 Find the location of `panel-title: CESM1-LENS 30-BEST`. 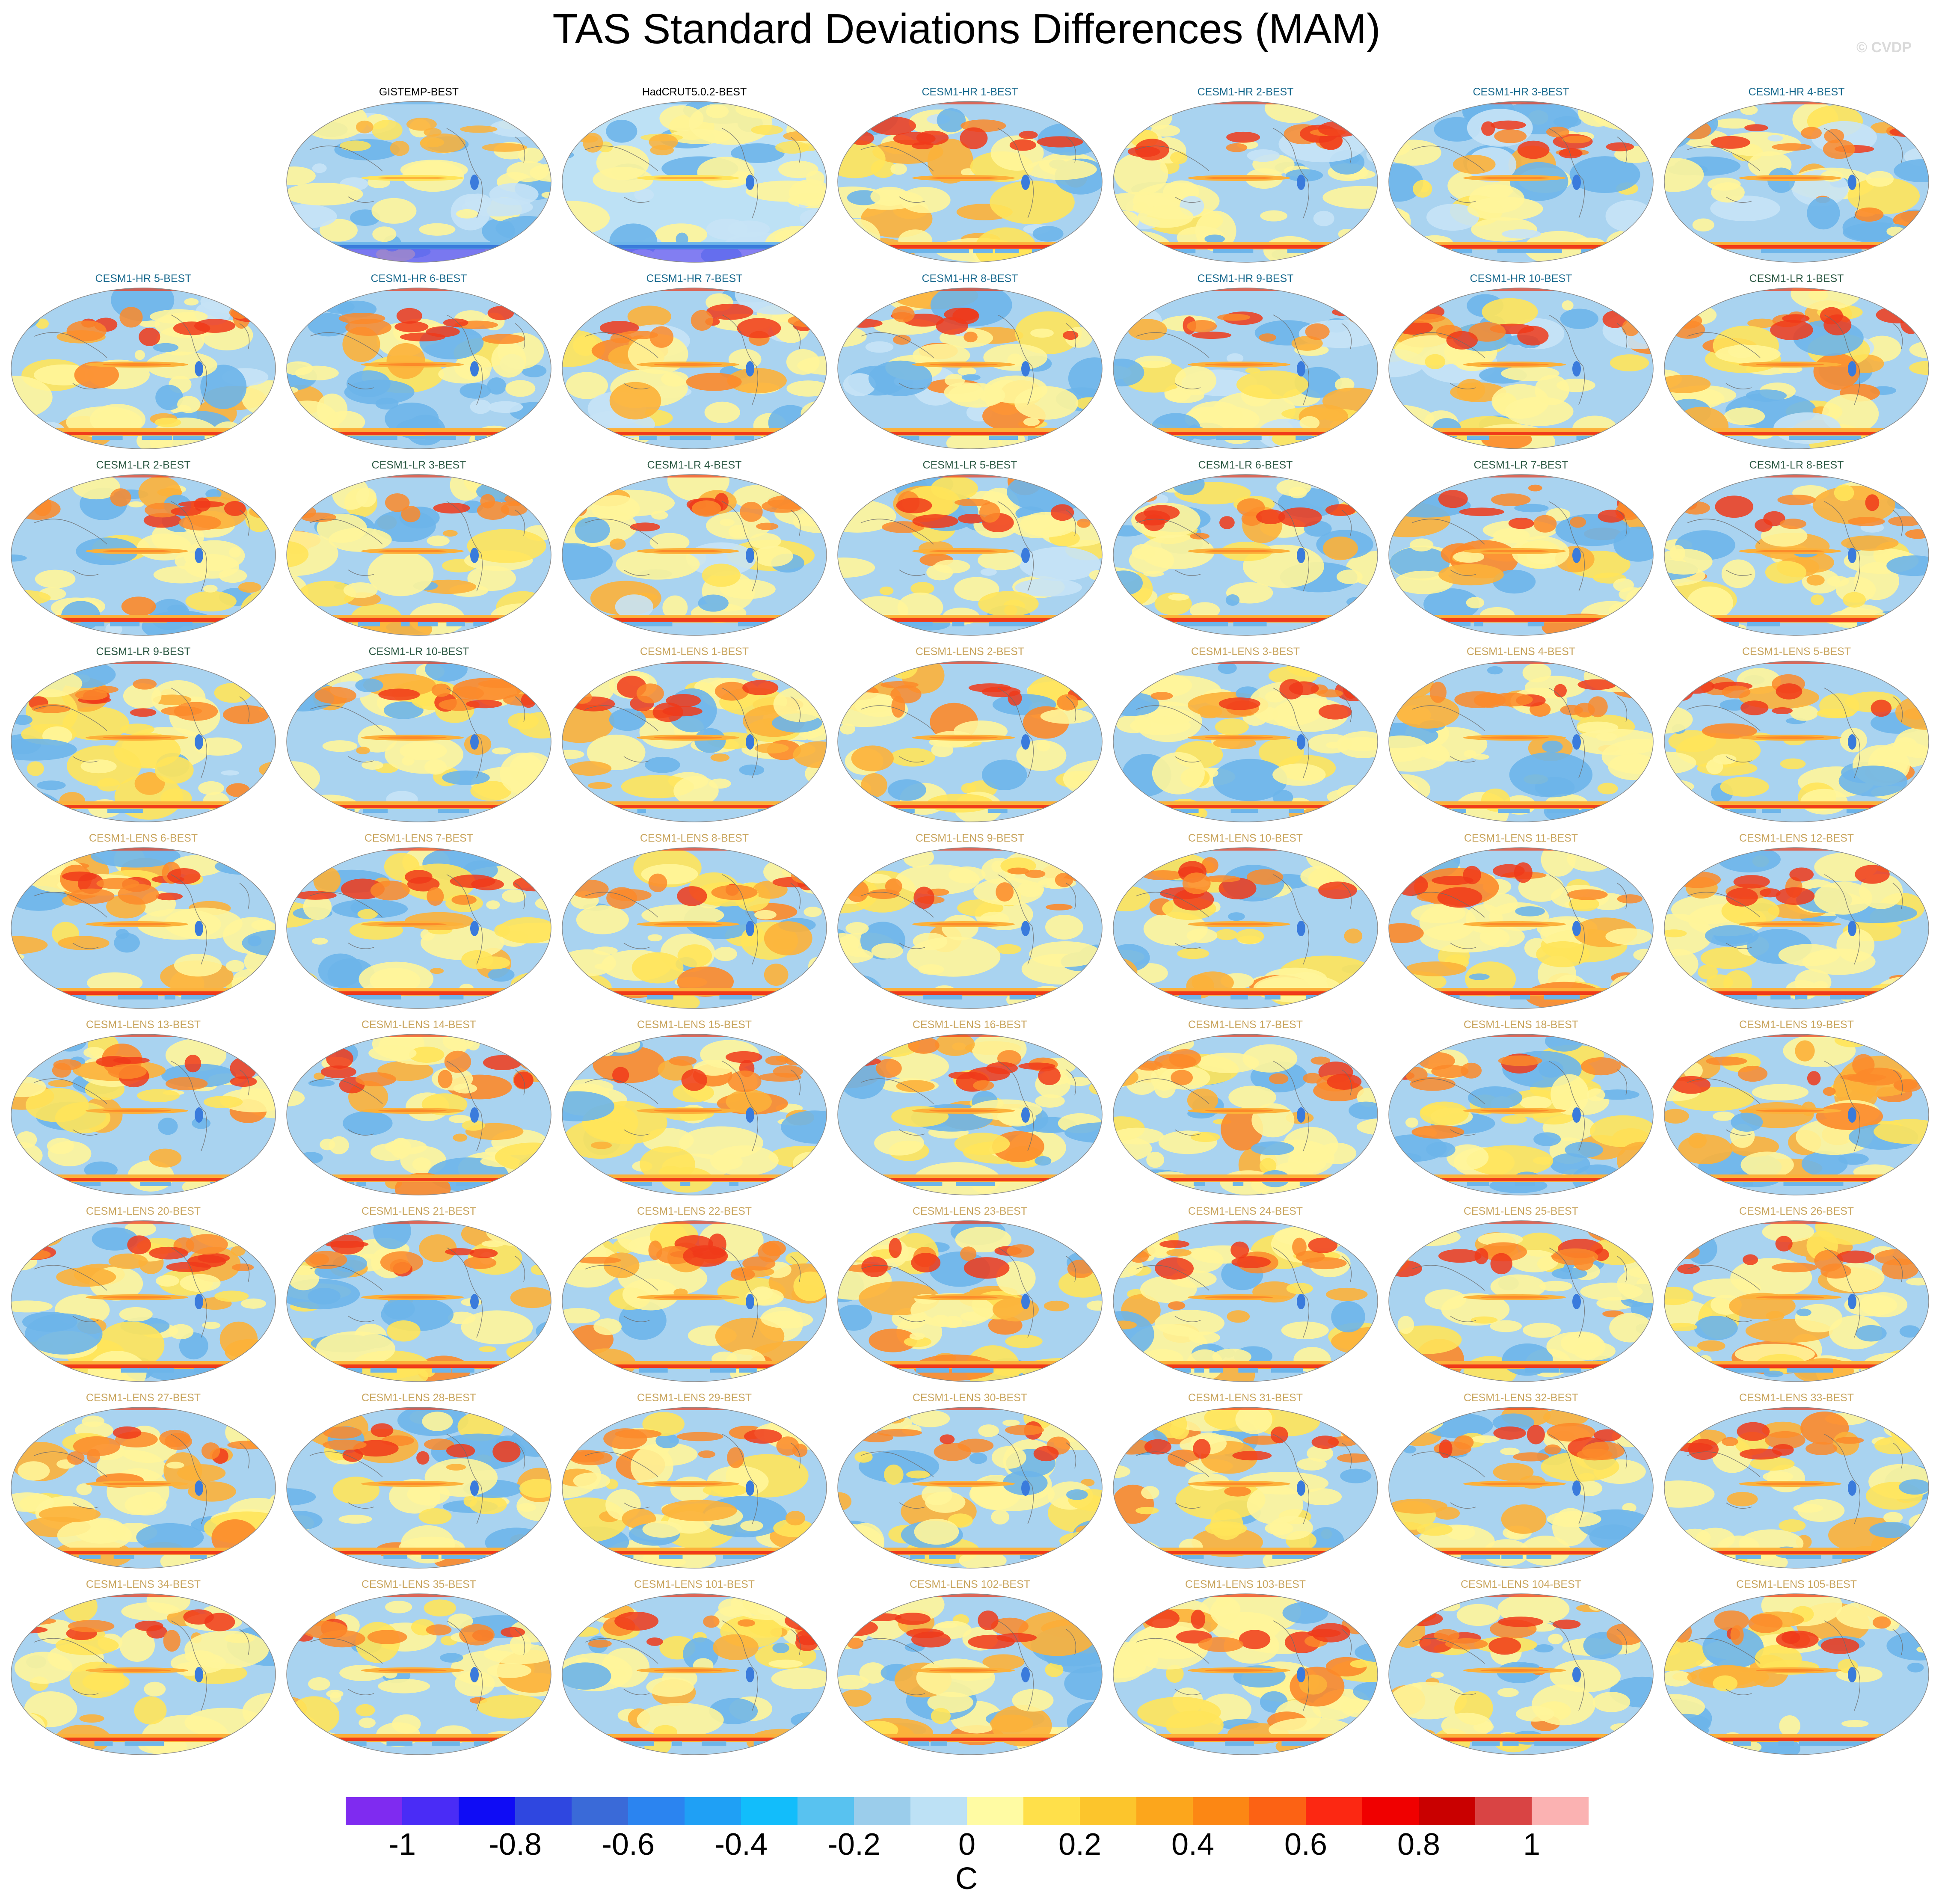

panel-title: CESM1-LENS 30-BEST is located at coordinates (970, 1398).